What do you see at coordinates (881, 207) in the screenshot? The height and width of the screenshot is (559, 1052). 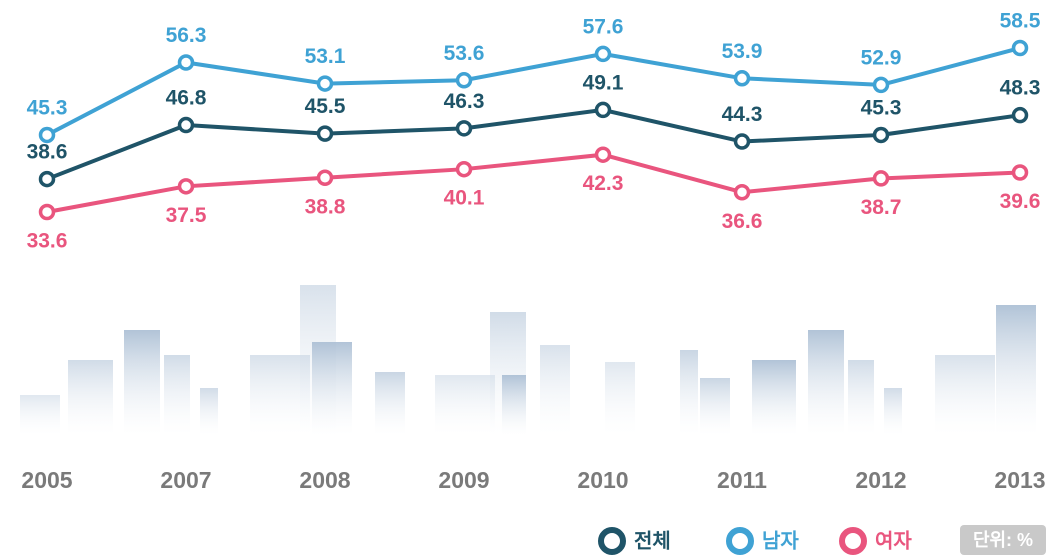 I see `data-label: 38.7` at bounding box center [881, 207].